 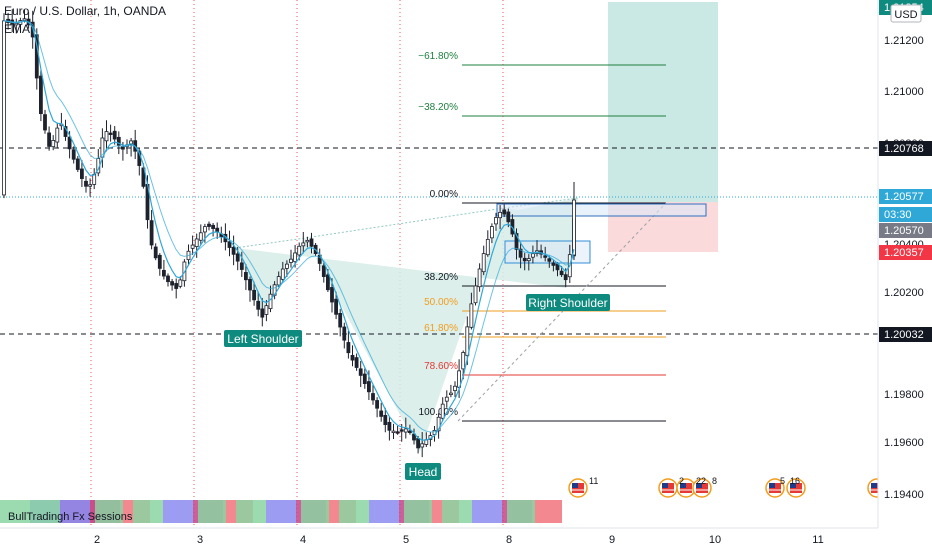 I want to click on price-tag: 1.20357, so click(x=905, y=252).